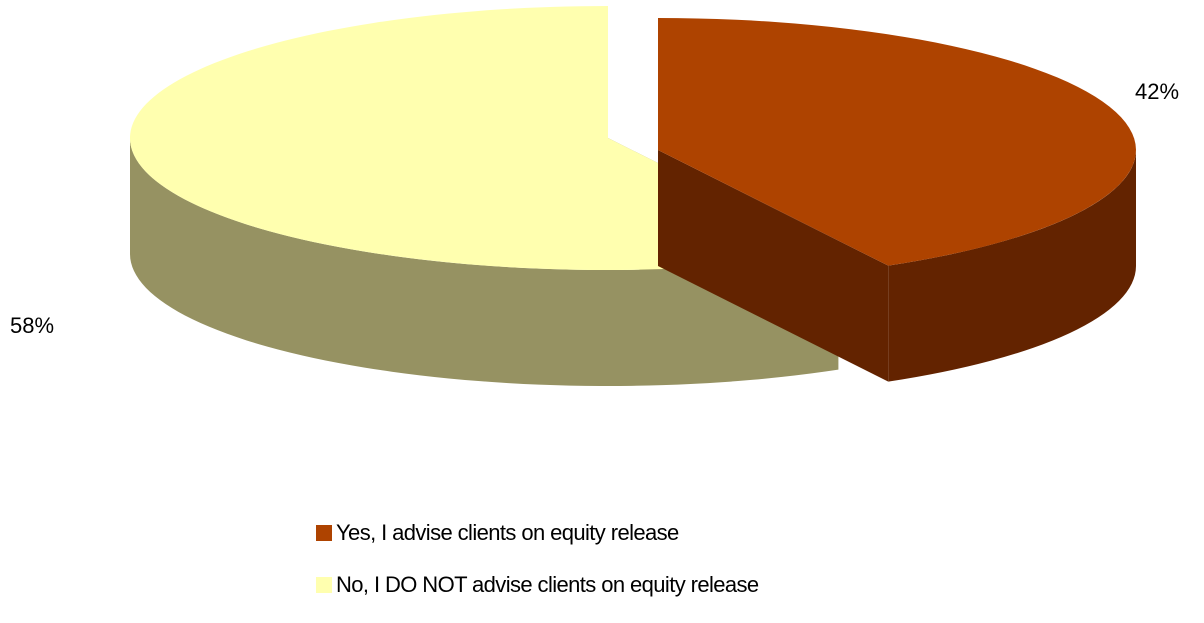 The height and width of the screenshot is (623, 1204). Describe the element at coordinates (324, 533) in the screenshot. I see `legend-swatch-yes` at that location.